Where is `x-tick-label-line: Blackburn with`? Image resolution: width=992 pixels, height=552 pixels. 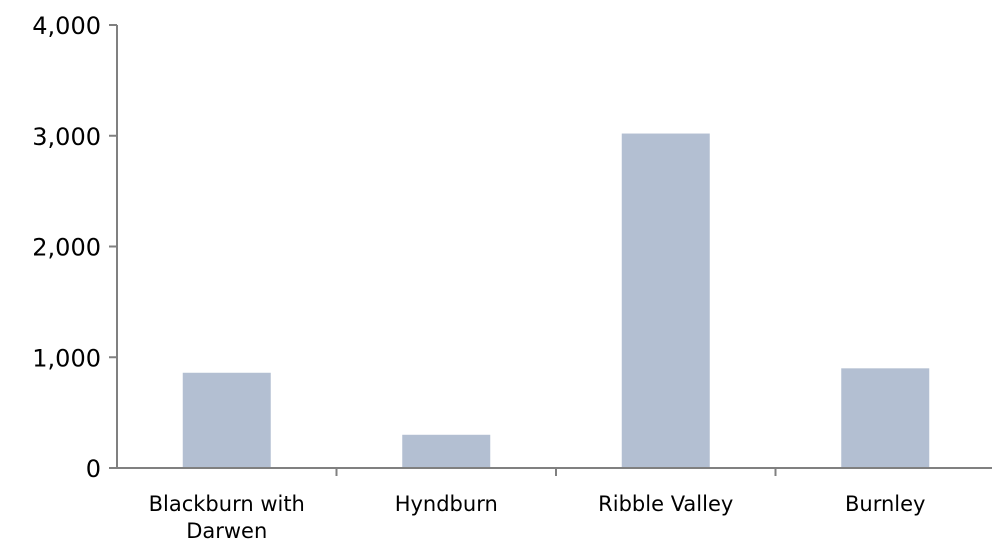 x-tick-label-line: Blackburn with is located at coordinates (227, 504).